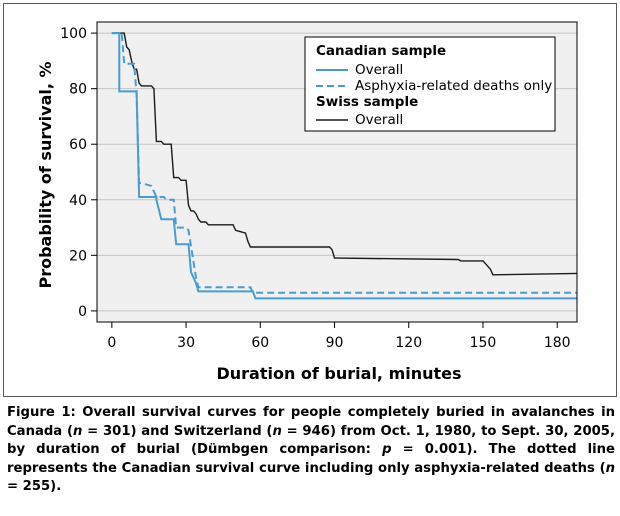 The height and width of the screenshot is (516, 620). What do you see at coordinates (177, 431) in the screenshot?
I see `caption-segment: = 301) and Switzerland (` at bounding box center [177, 431].